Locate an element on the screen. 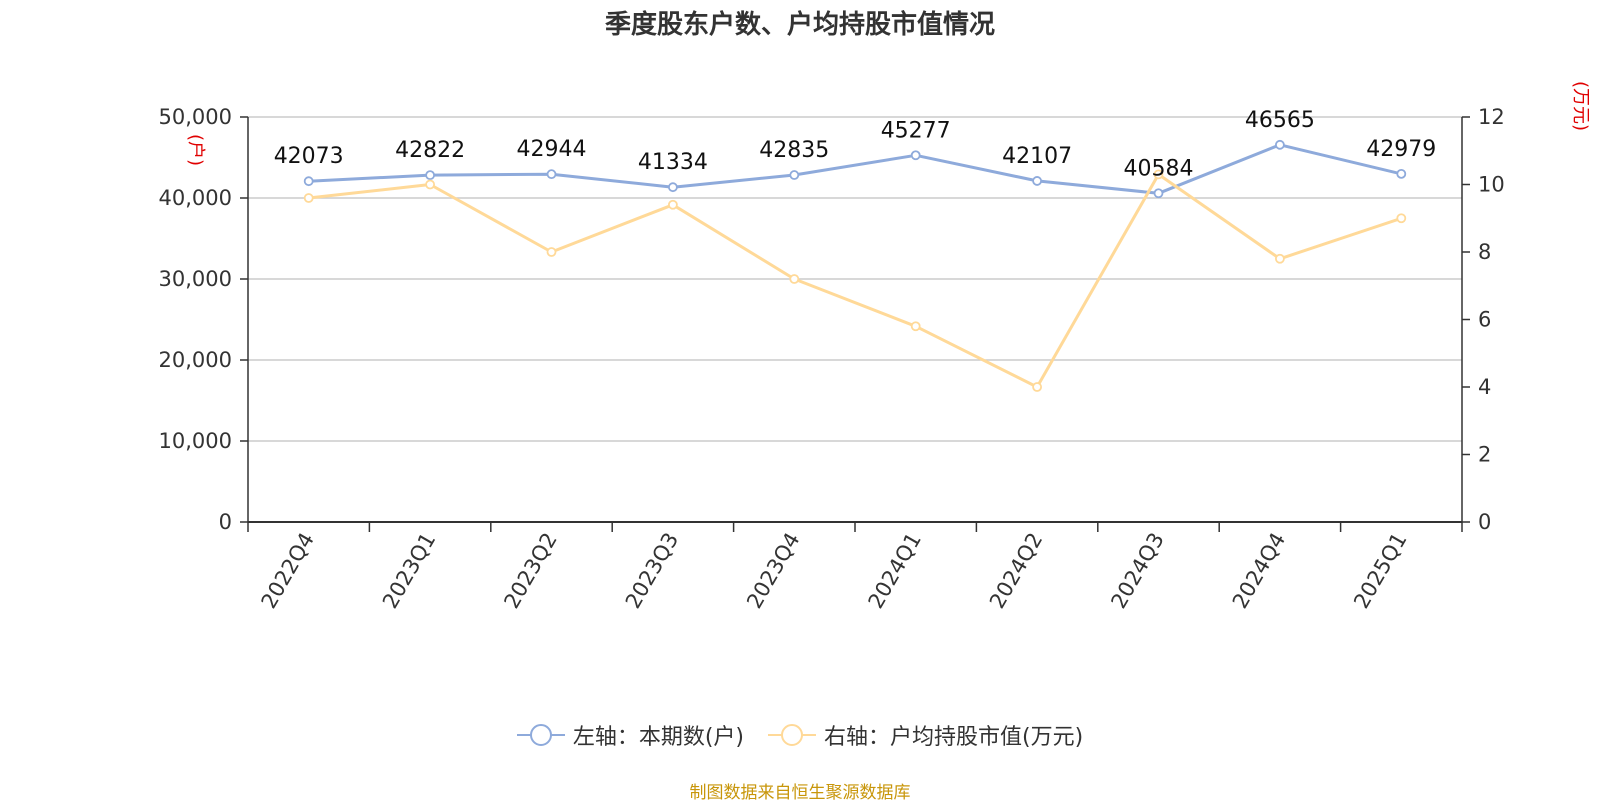 The image size is (1600, 803). right-axis-unit: (万元) is located at coordinates (1580, 106).